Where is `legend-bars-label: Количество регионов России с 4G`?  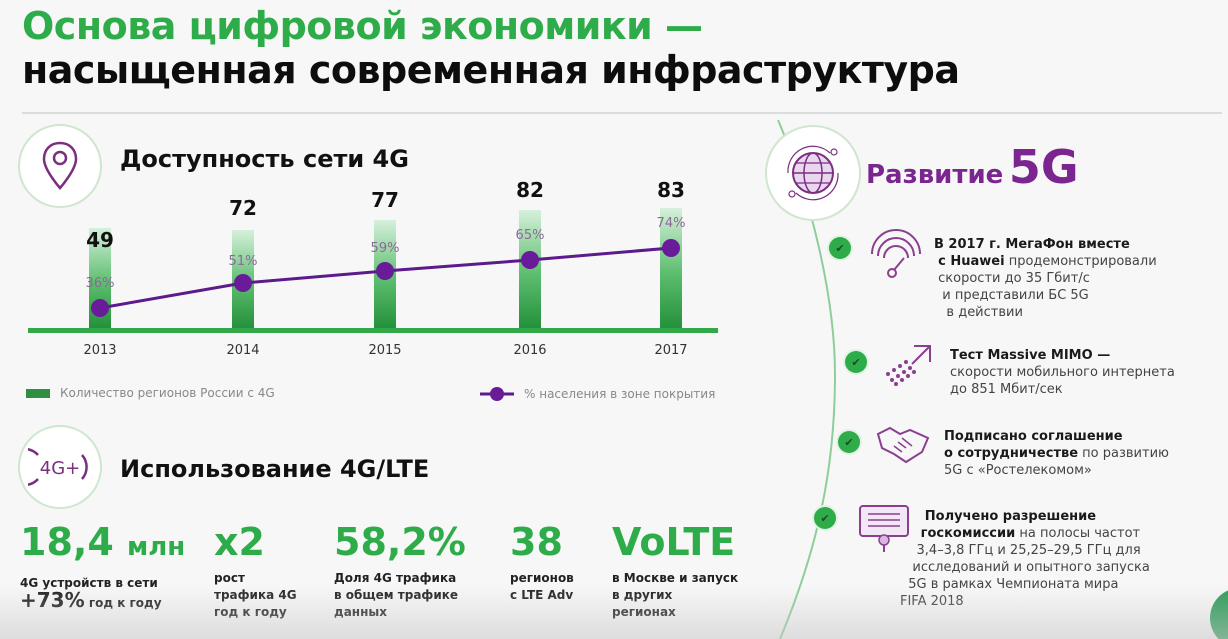 legend-bars-label: Количество регионов России с 4G is located at coordinates (167, 393).